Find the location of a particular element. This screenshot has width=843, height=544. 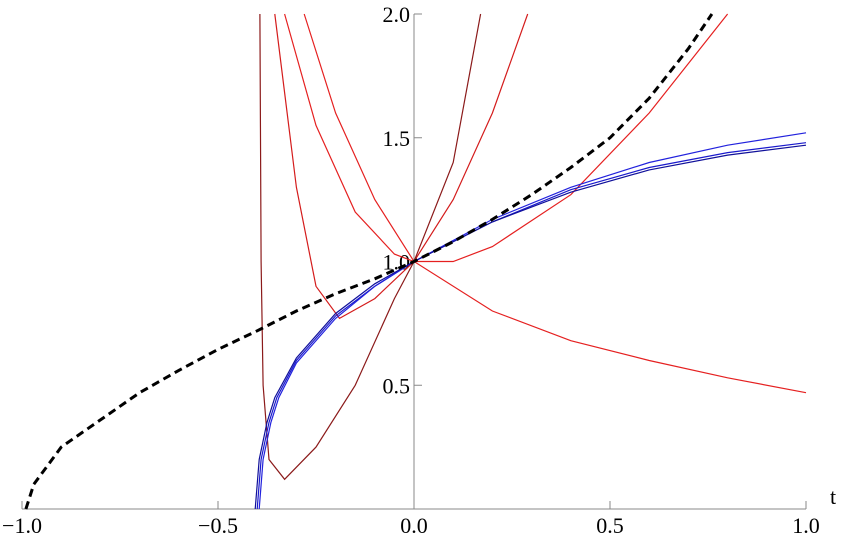

y-tick-label: 1.0 is located at coordinates (397, 262).